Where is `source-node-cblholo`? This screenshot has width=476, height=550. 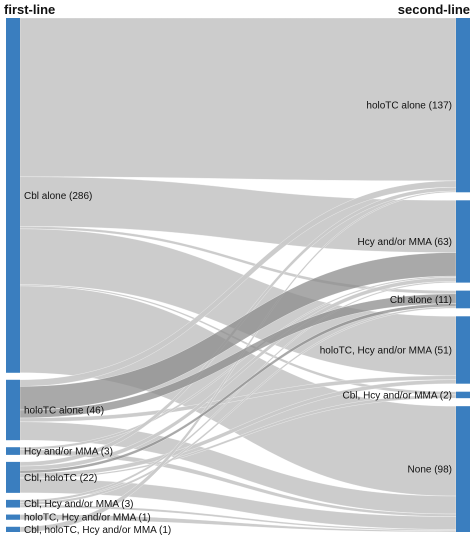 source-node-cblholo is located at coordinates (13, 477).